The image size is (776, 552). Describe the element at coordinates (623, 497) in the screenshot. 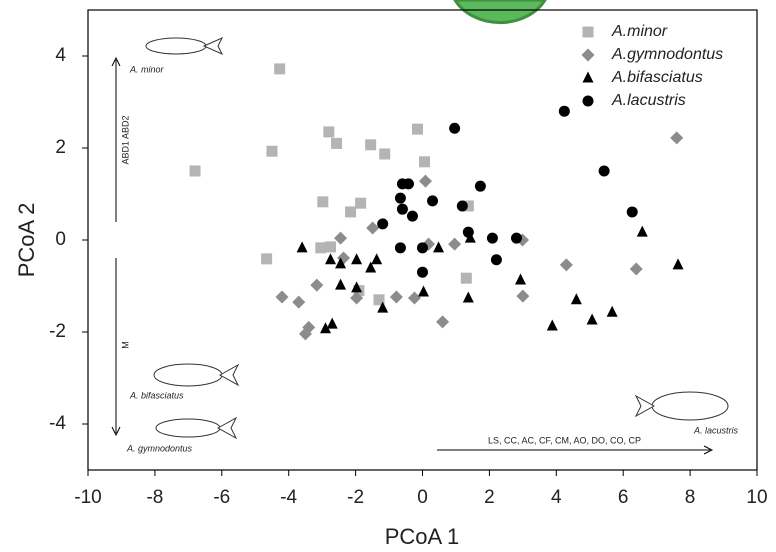

I see `x-tick-label: 6` at that location.